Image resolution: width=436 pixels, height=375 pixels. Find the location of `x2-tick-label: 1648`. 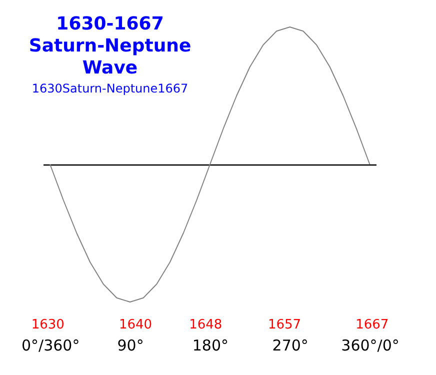

x2-tick-label: 1648 is located at coordinates (205, 325).